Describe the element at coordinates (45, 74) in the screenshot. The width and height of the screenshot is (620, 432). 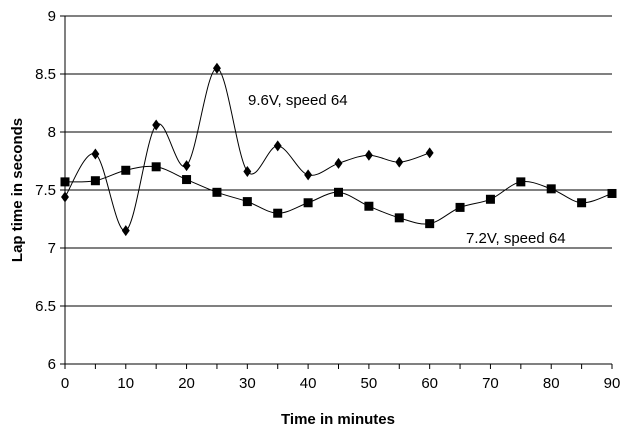
I see `y-tick-label: 8.5` at that location.